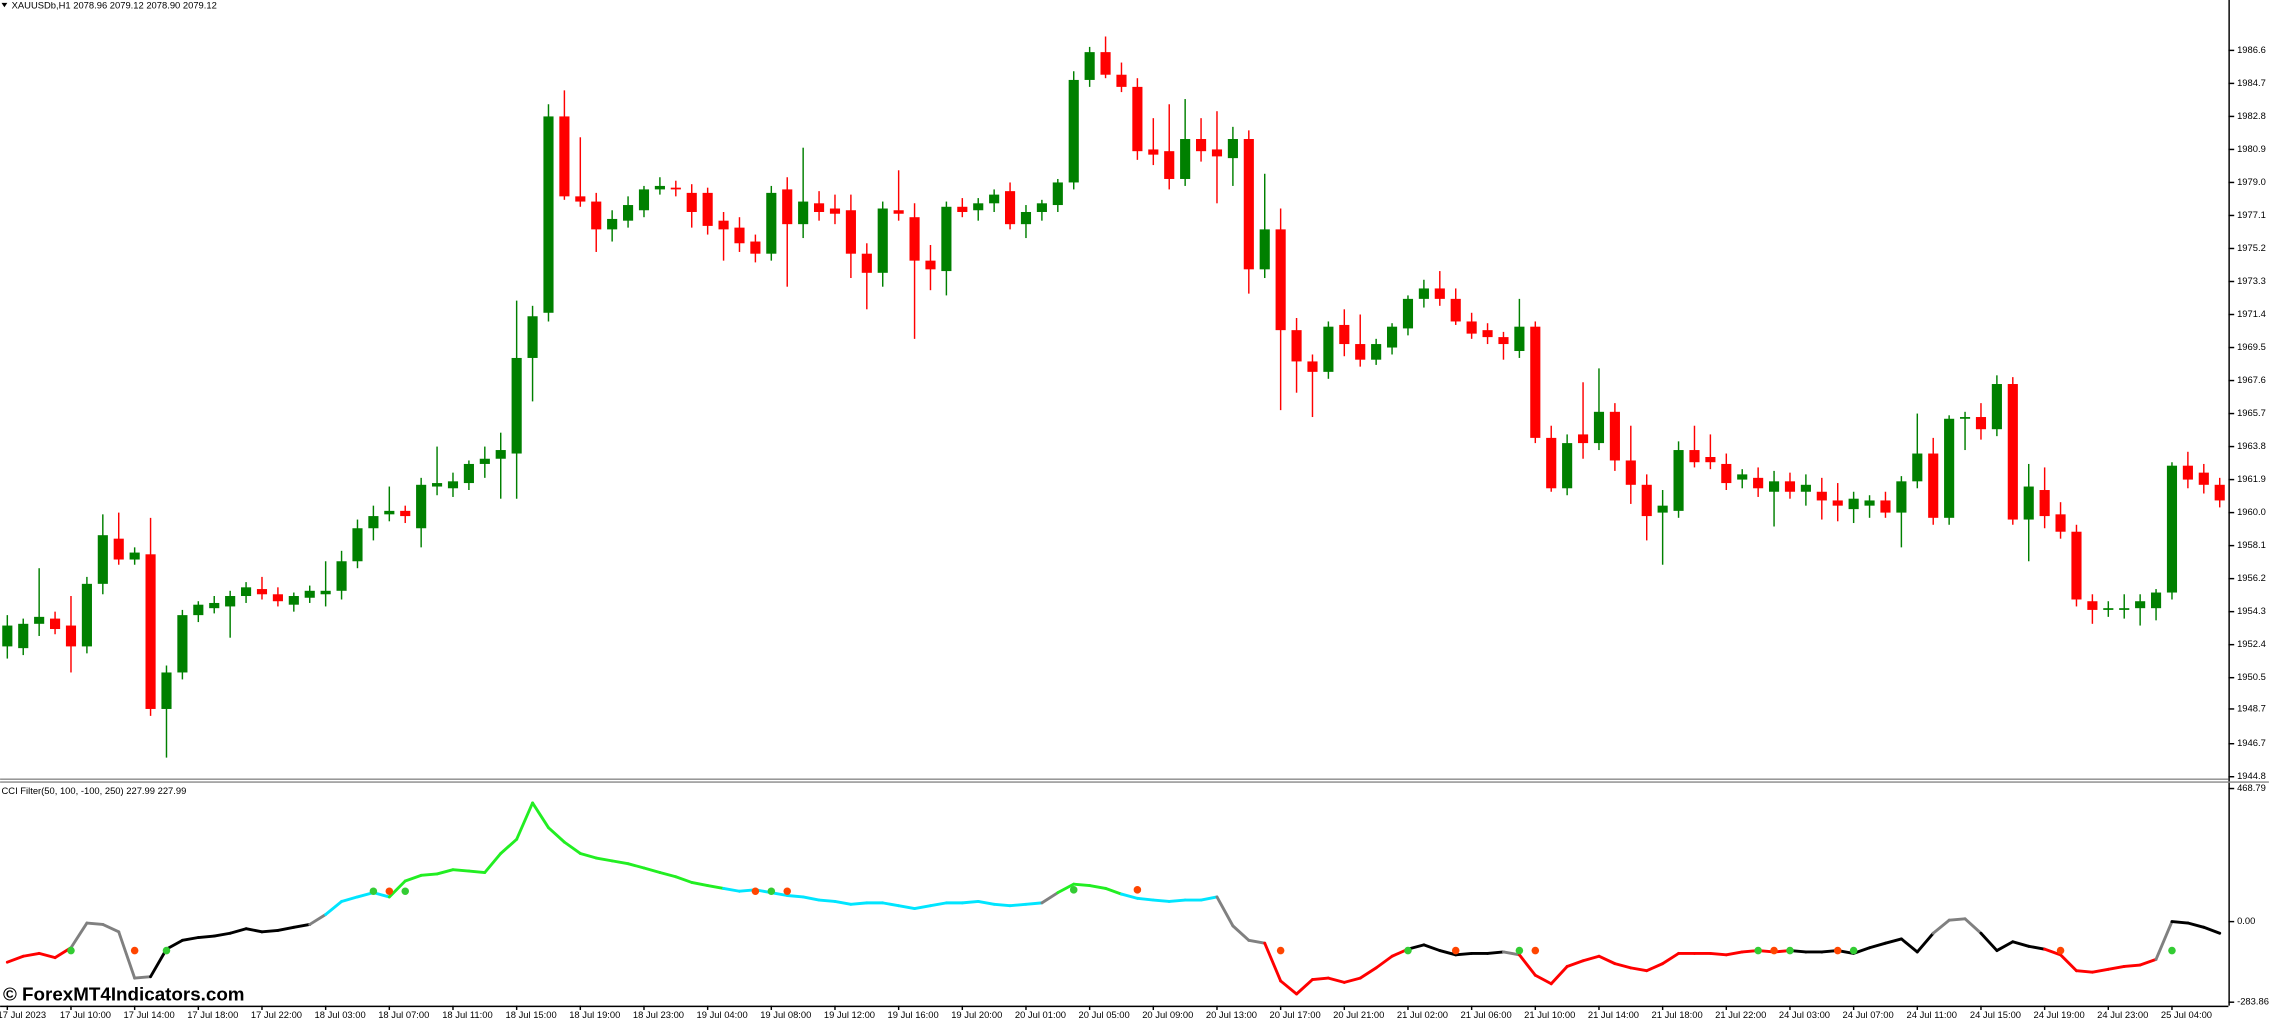 The width and height of the screenshot is (2269, 1023). What do you see at coordinates (149, 1014) in the screenshot?
I see `x-tick-label: 17 Jul 14:00` at bounding box center [149, 1014].